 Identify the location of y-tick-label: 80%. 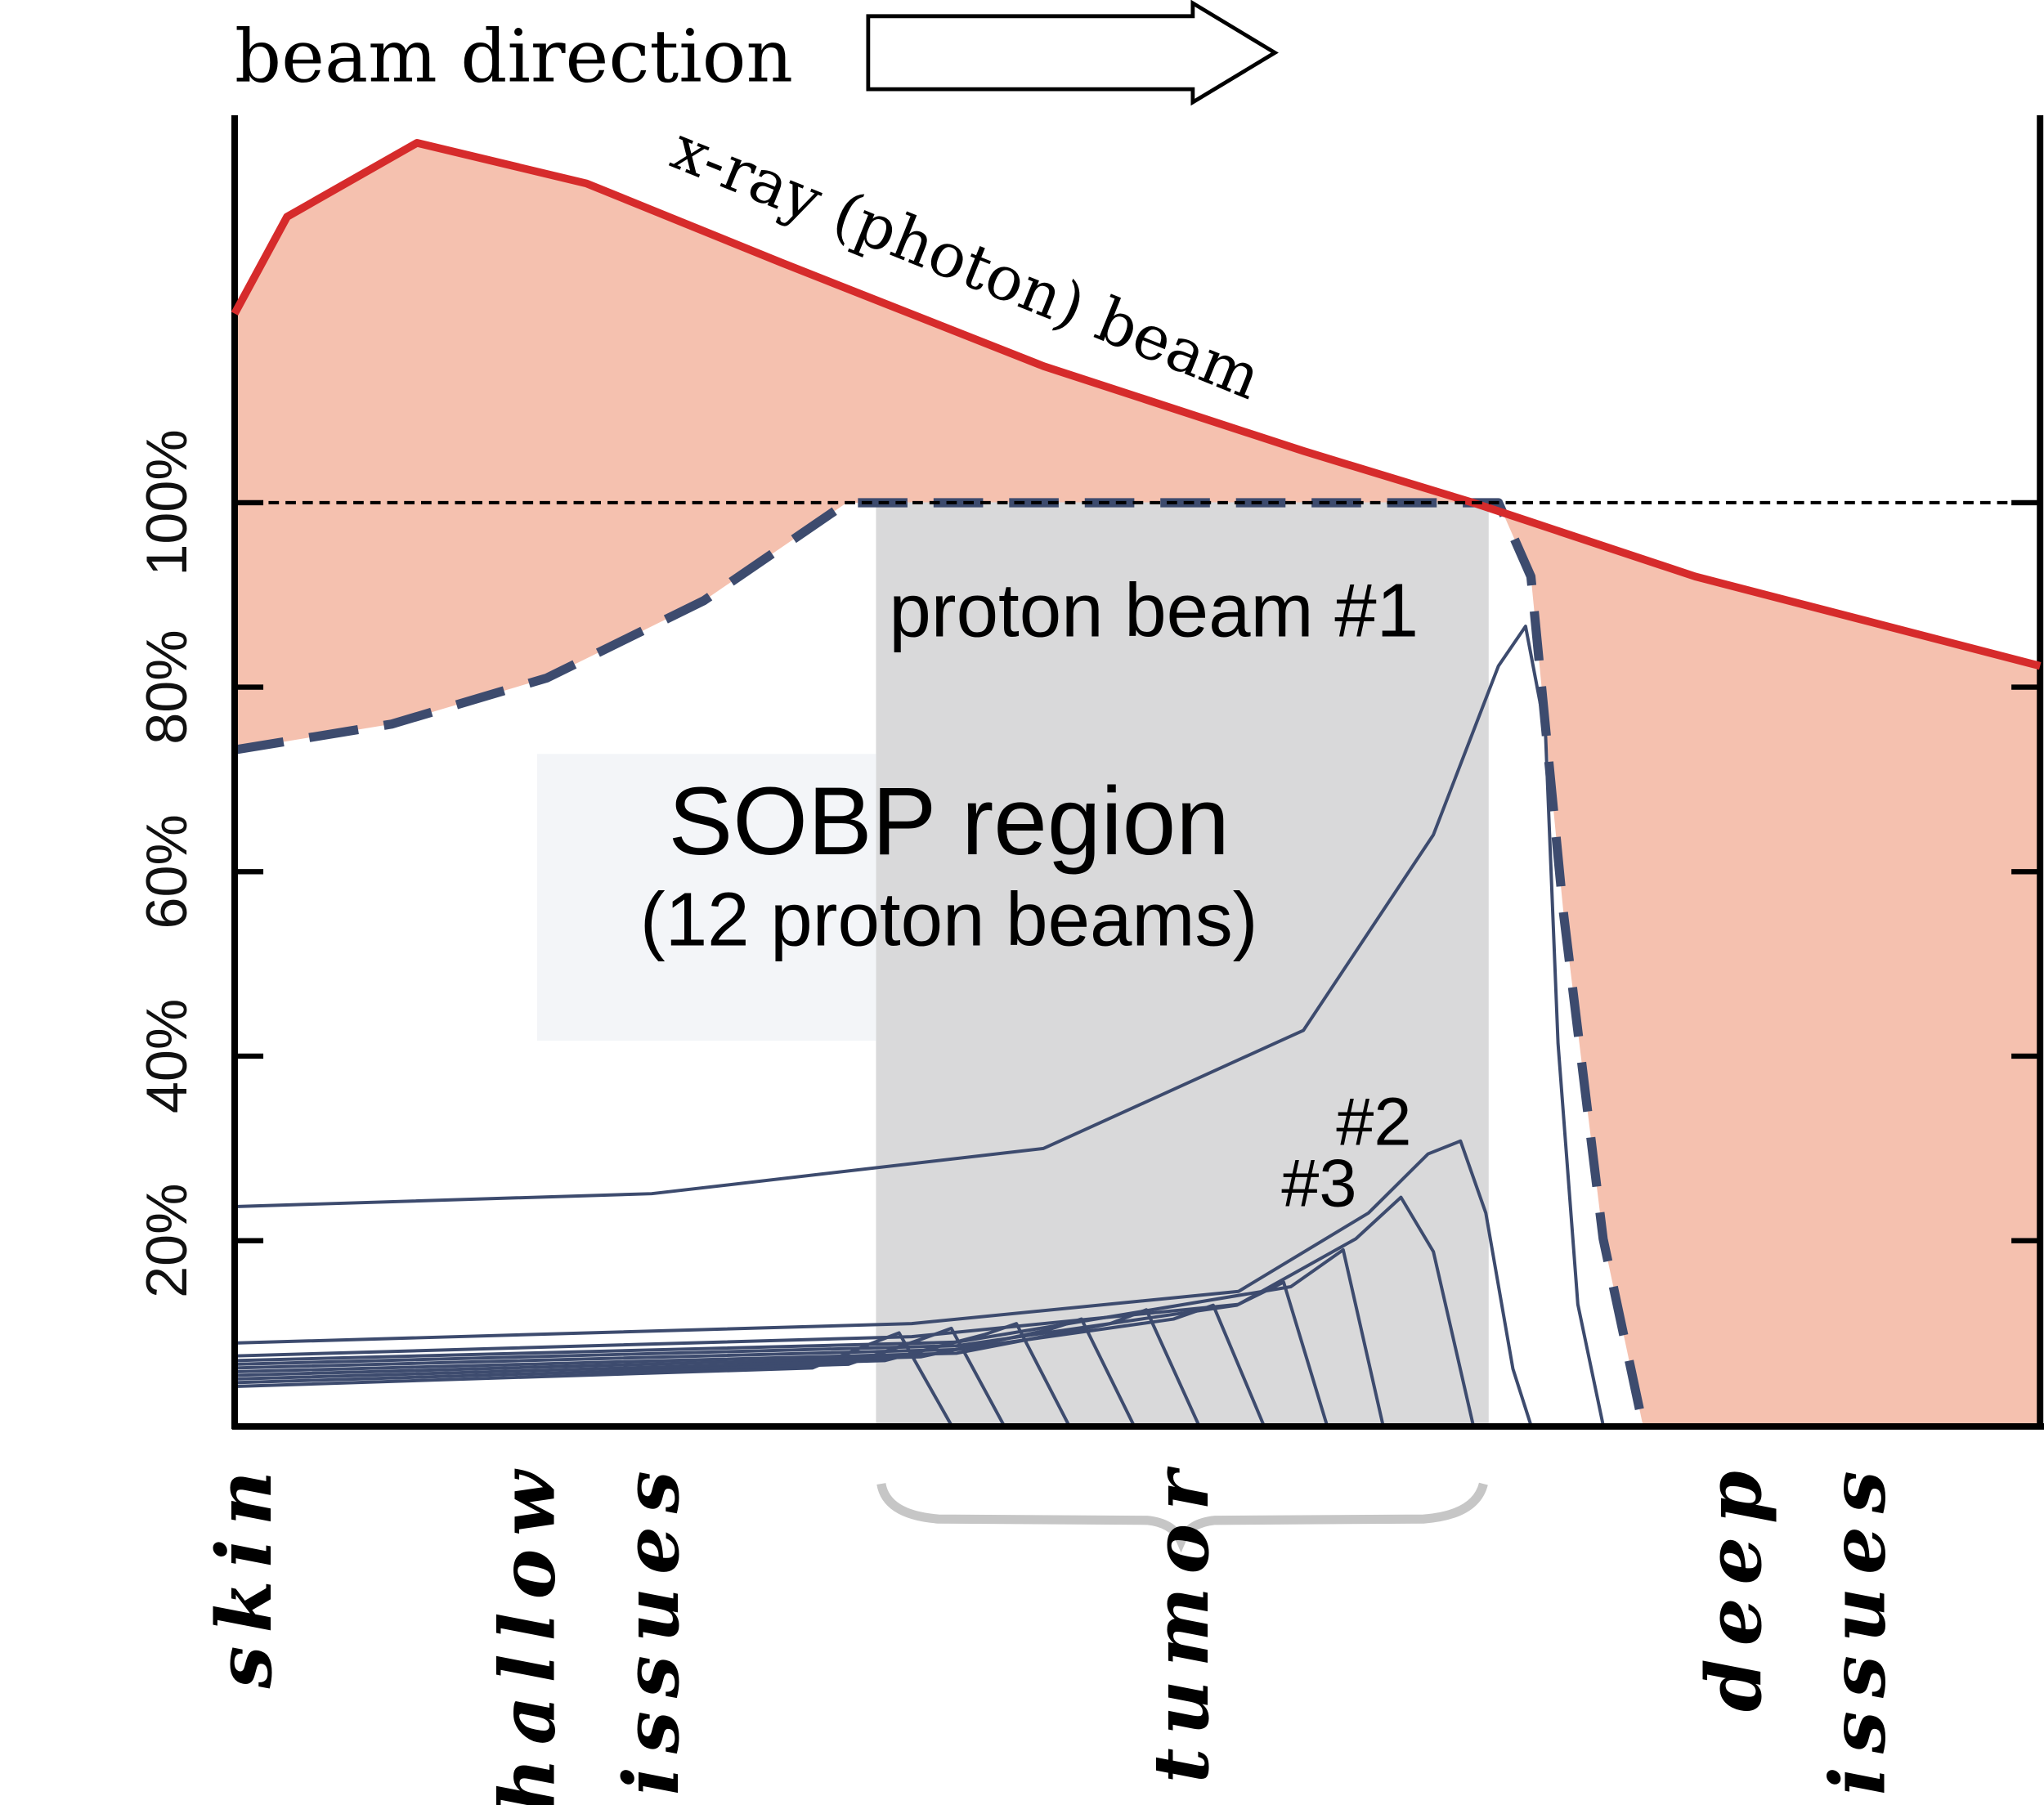
(167, 686).